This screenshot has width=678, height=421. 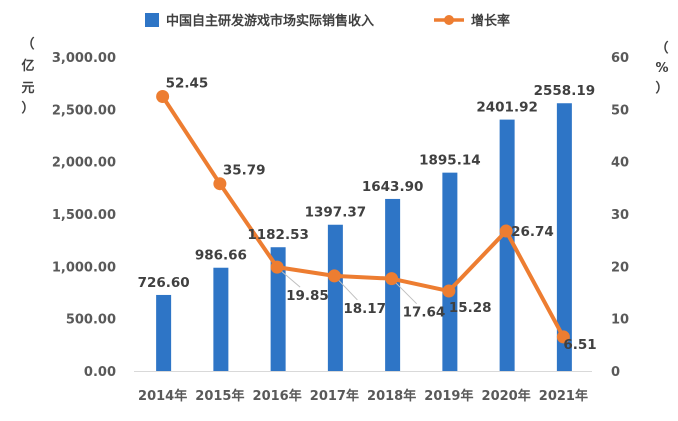 What do you see at coordinates (449, 20) in the screenshot?
I see `legend-line-marker` at bounding box center [449, 20].